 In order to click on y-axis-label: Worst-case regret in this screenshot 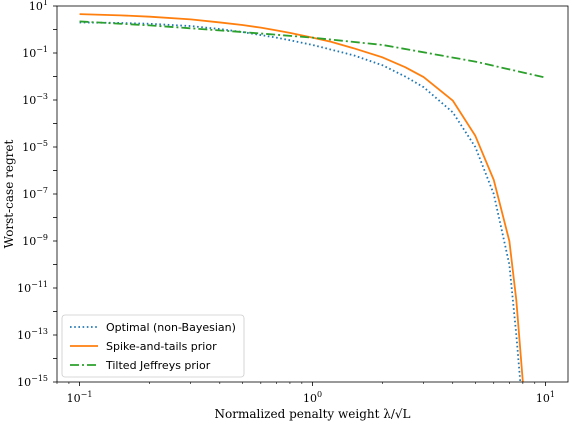, I will do `click(9, 194)`.